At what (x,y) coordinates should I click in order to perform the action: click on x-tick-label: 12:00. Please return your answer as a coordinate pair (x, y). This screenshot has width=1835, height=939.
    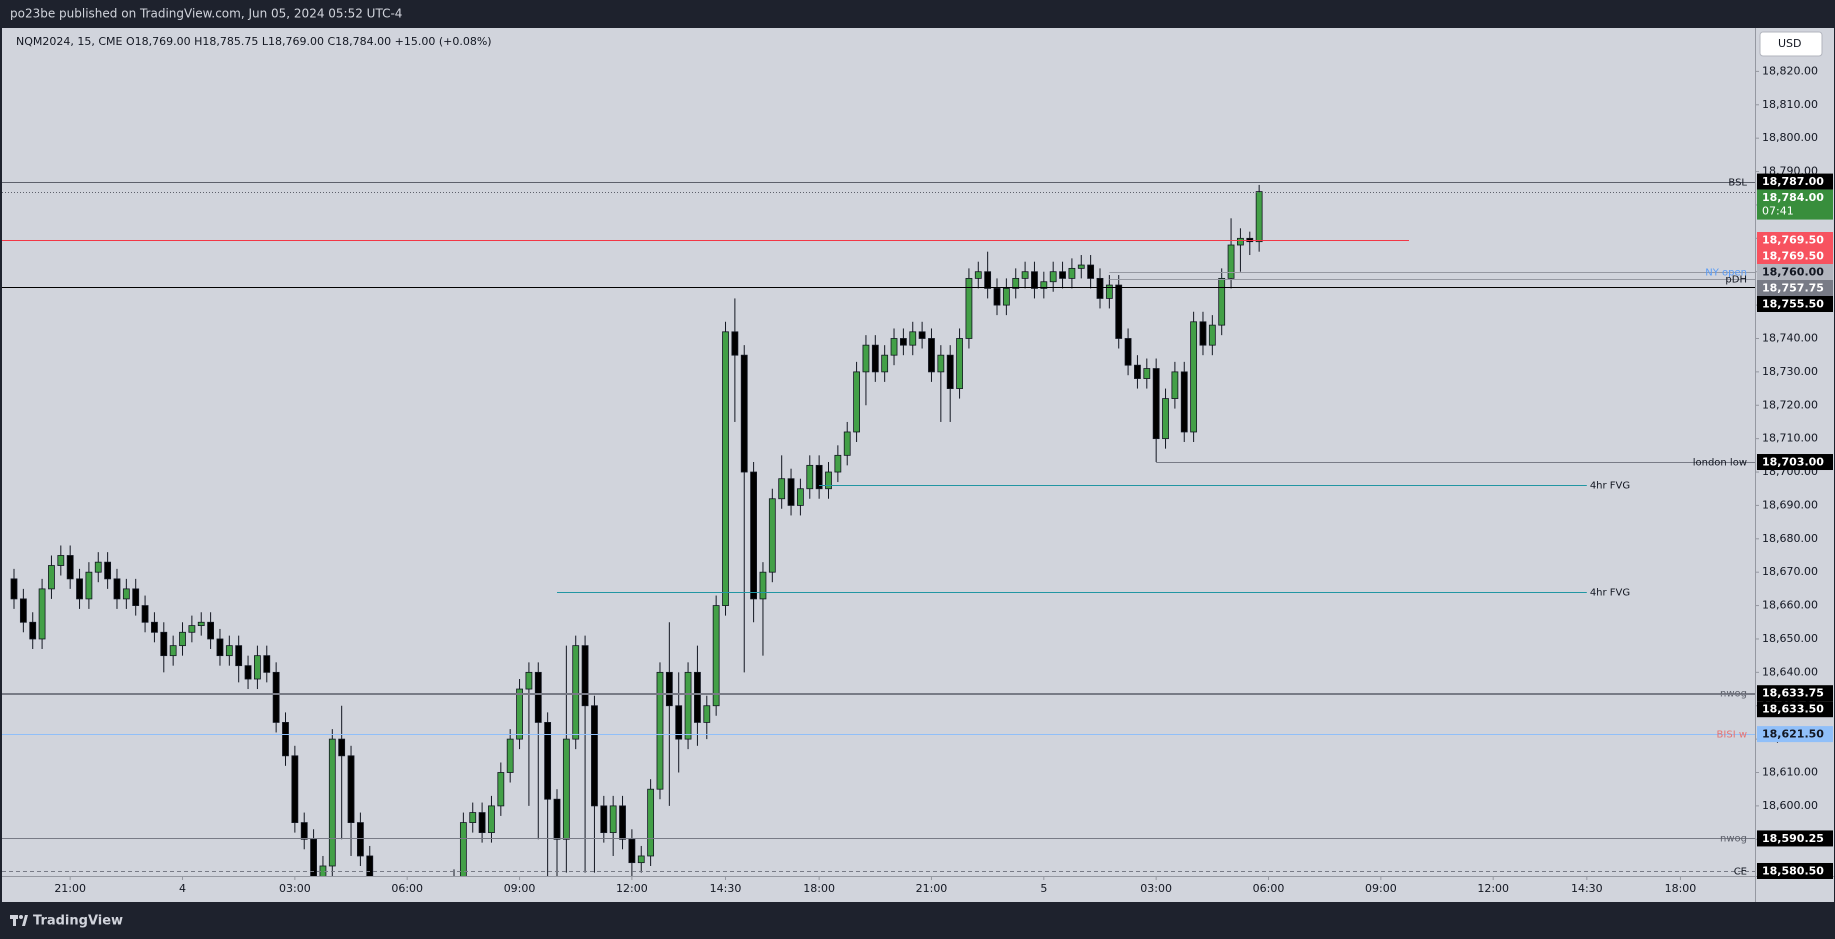
    Looking at the image, I should click on (1493, 888).